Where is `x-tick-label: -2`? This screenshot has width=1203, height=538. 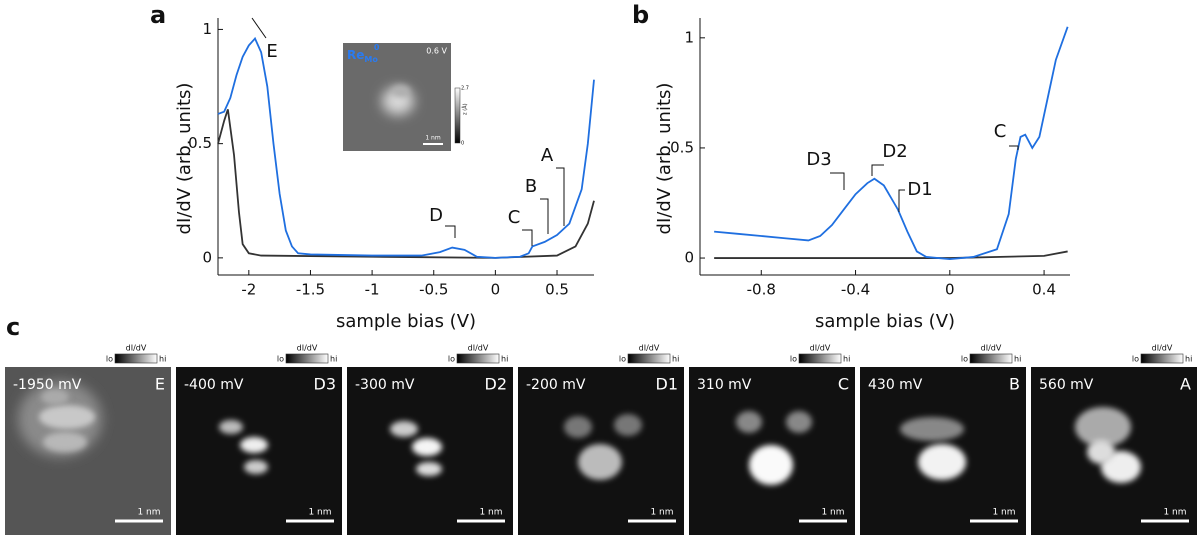 x-tick-label: -2 is located at coordinates (248, 290).